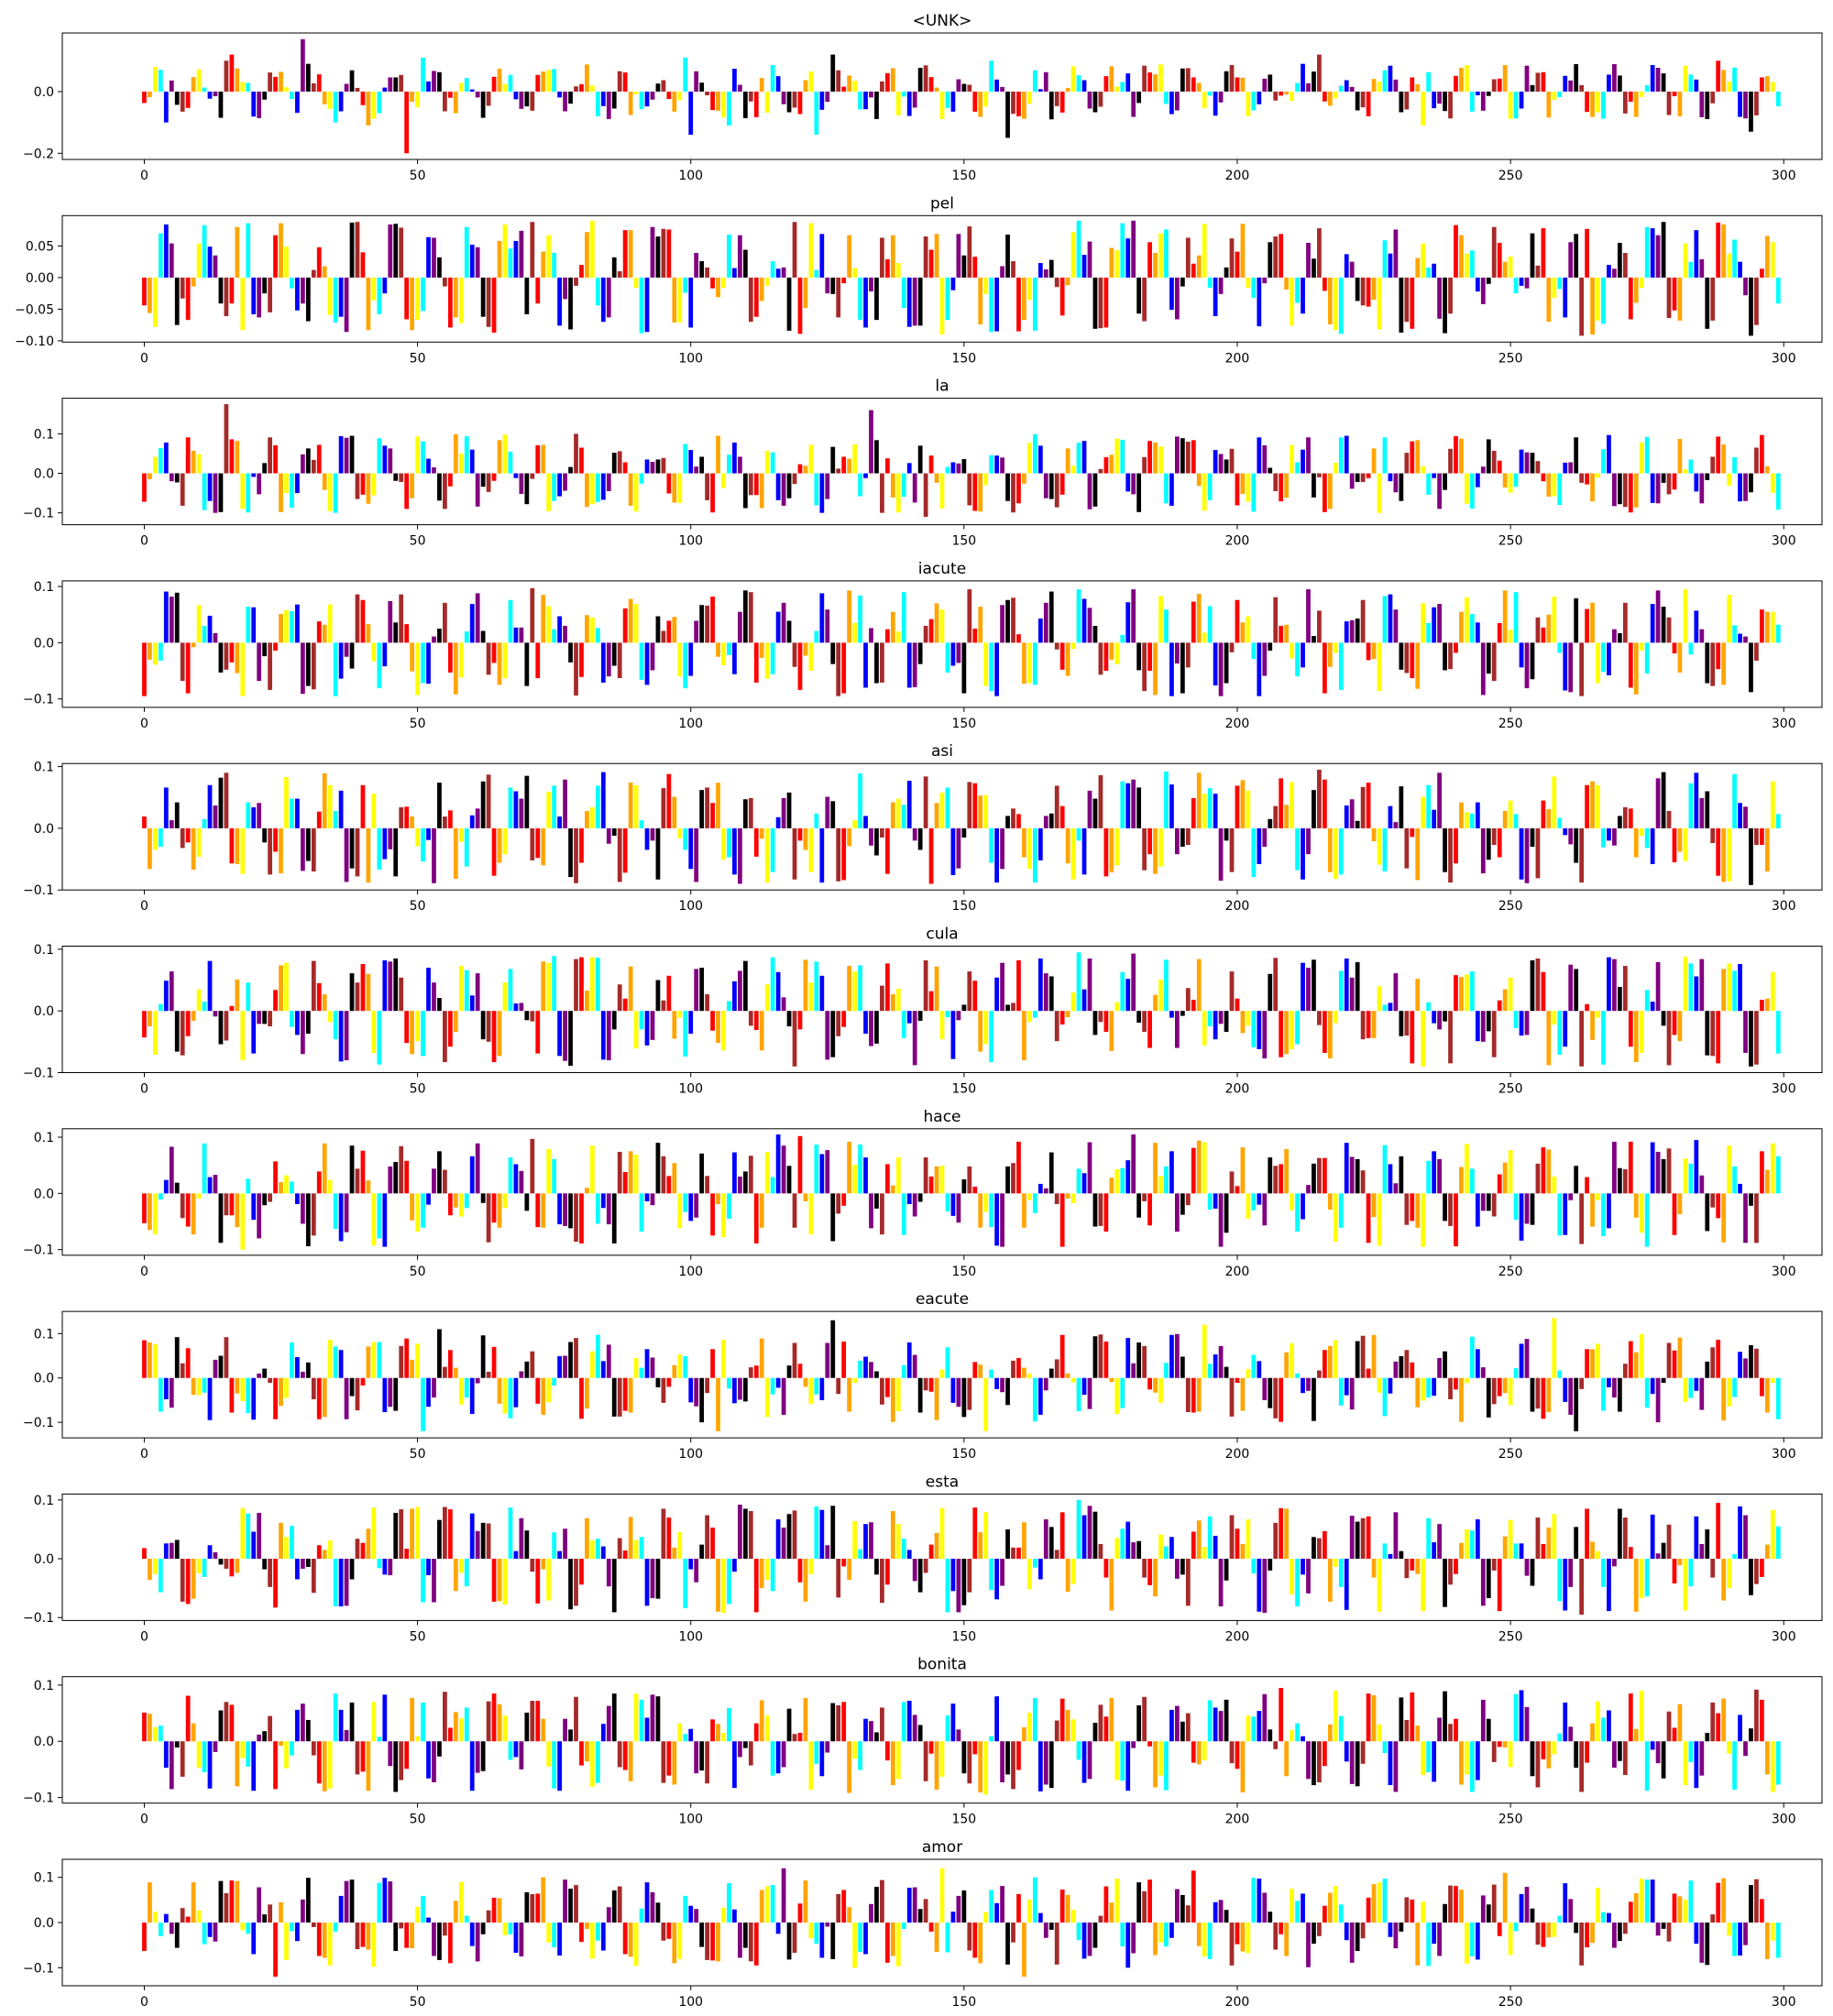  What do you see at coordinates (963, 541) in the screenshot?
I see `x-tick-label: 150` at bounding box center [963, 541].